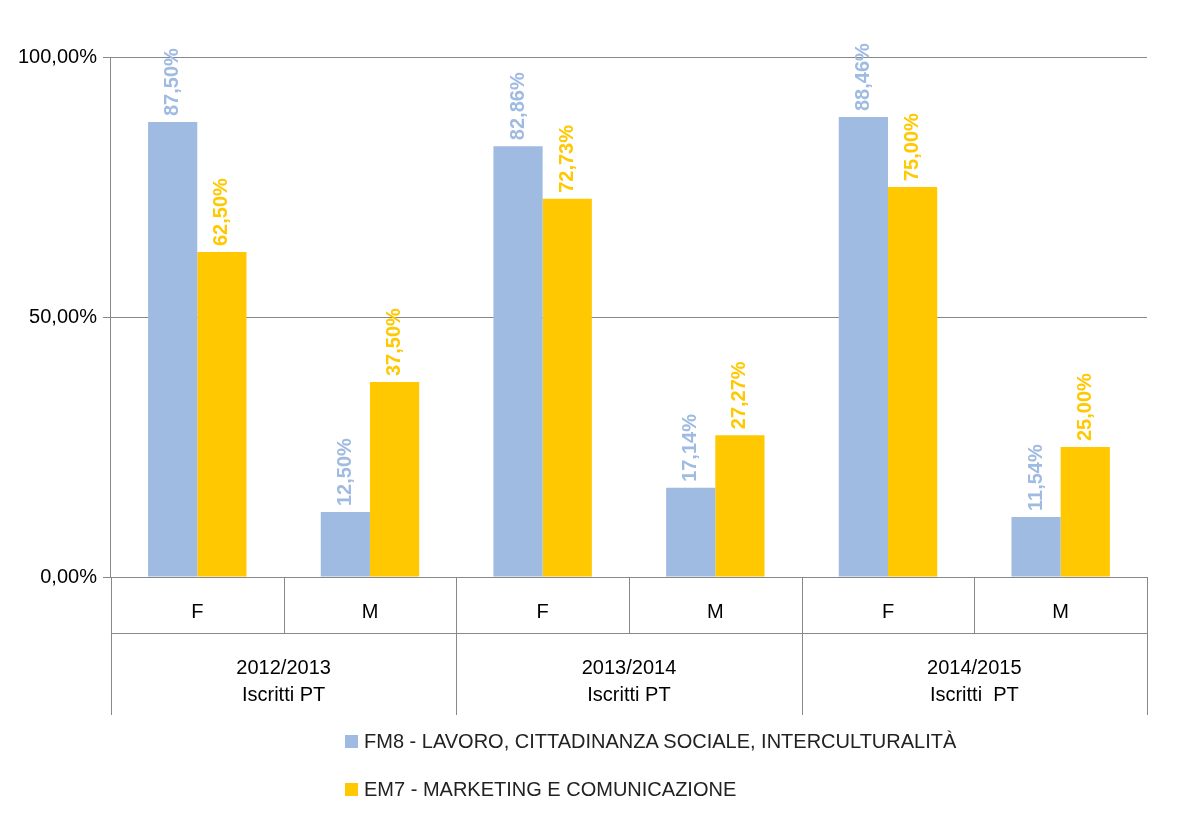 The image size is (1203, 814). Describe the element at coordinates (516, 106) in the screenshot. I see `data-label: 82,86%` at that location.